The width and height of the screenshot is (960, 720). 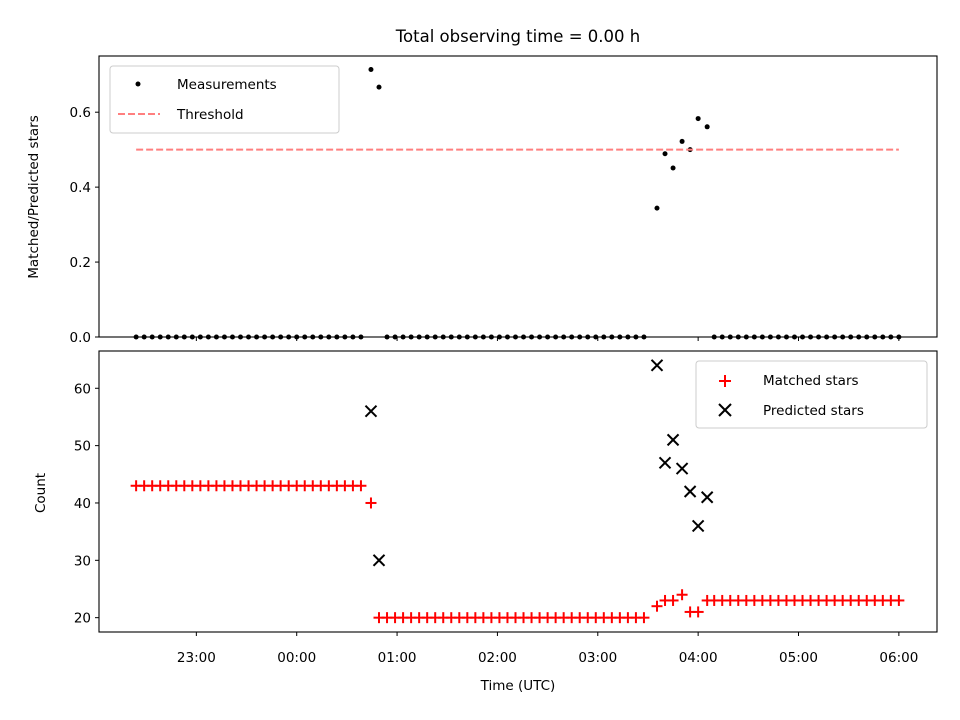 I want to click on chart-title: Total observing time = 0.00 h, so click(x=517, y=36).